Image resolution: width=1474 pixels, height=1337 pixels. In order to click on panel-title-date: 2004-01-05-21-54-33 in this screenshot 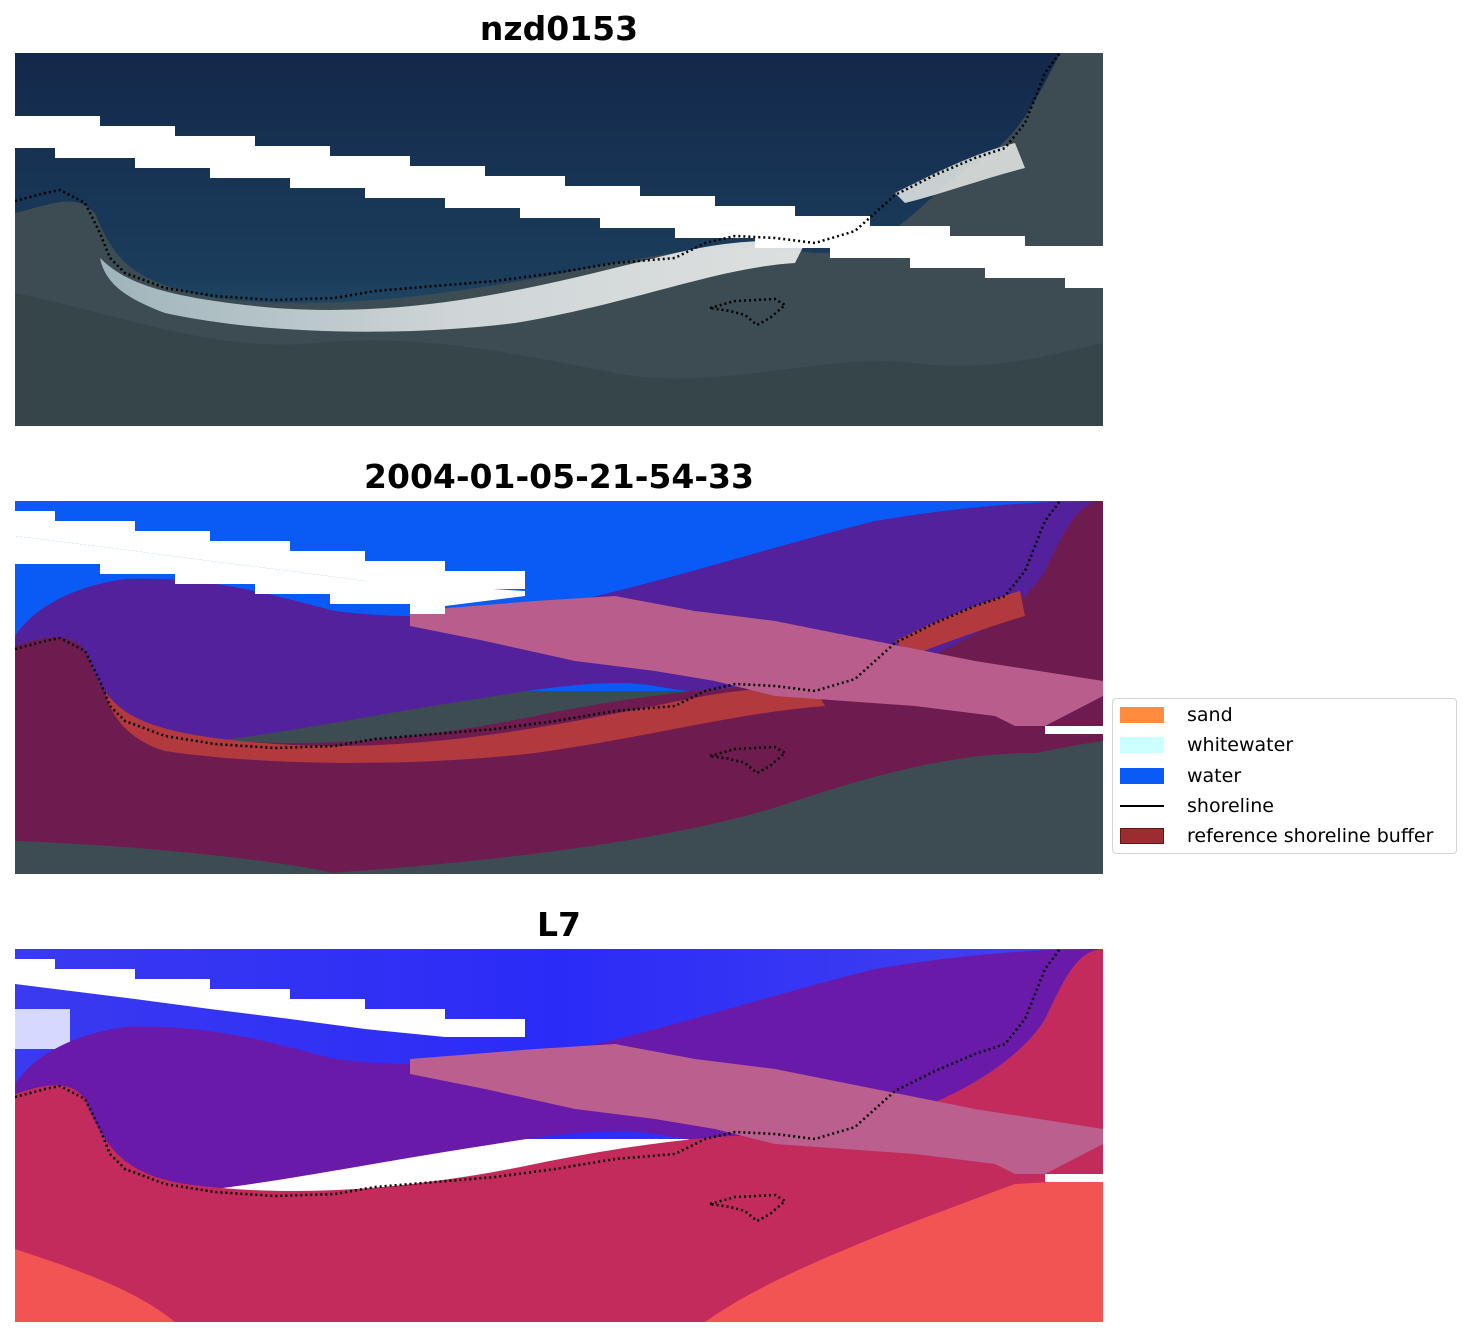, I will do `click(559, 476)`.